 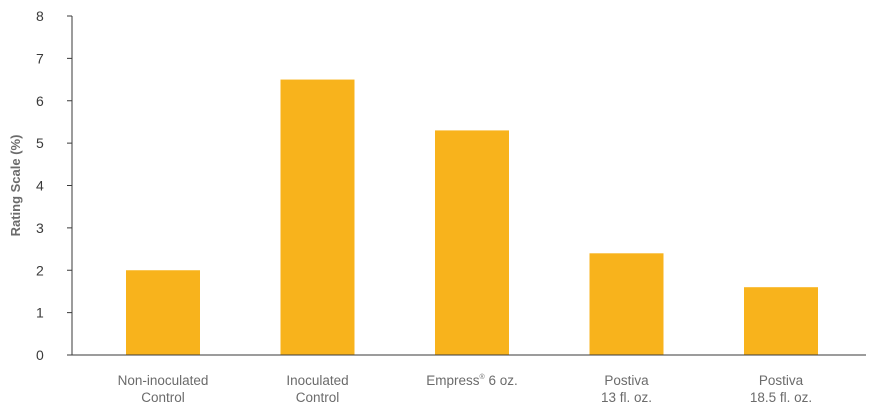 I want to click on y-axis: 0 1 2 3 4 5 6 7 8, so click(x=54, y=185).